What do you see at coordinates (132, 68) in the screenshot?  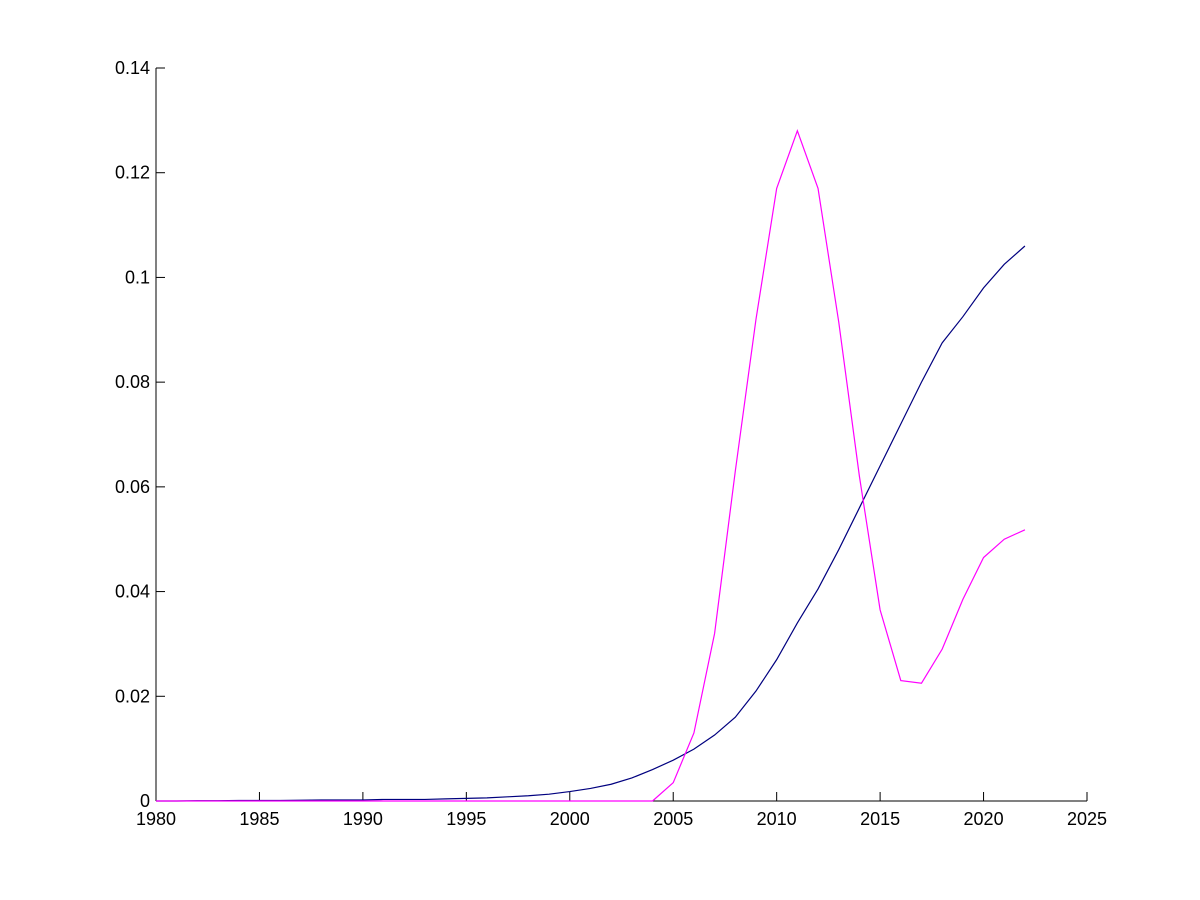 I see `y-tick-label: 0.14` at bounding box center [132, 68].